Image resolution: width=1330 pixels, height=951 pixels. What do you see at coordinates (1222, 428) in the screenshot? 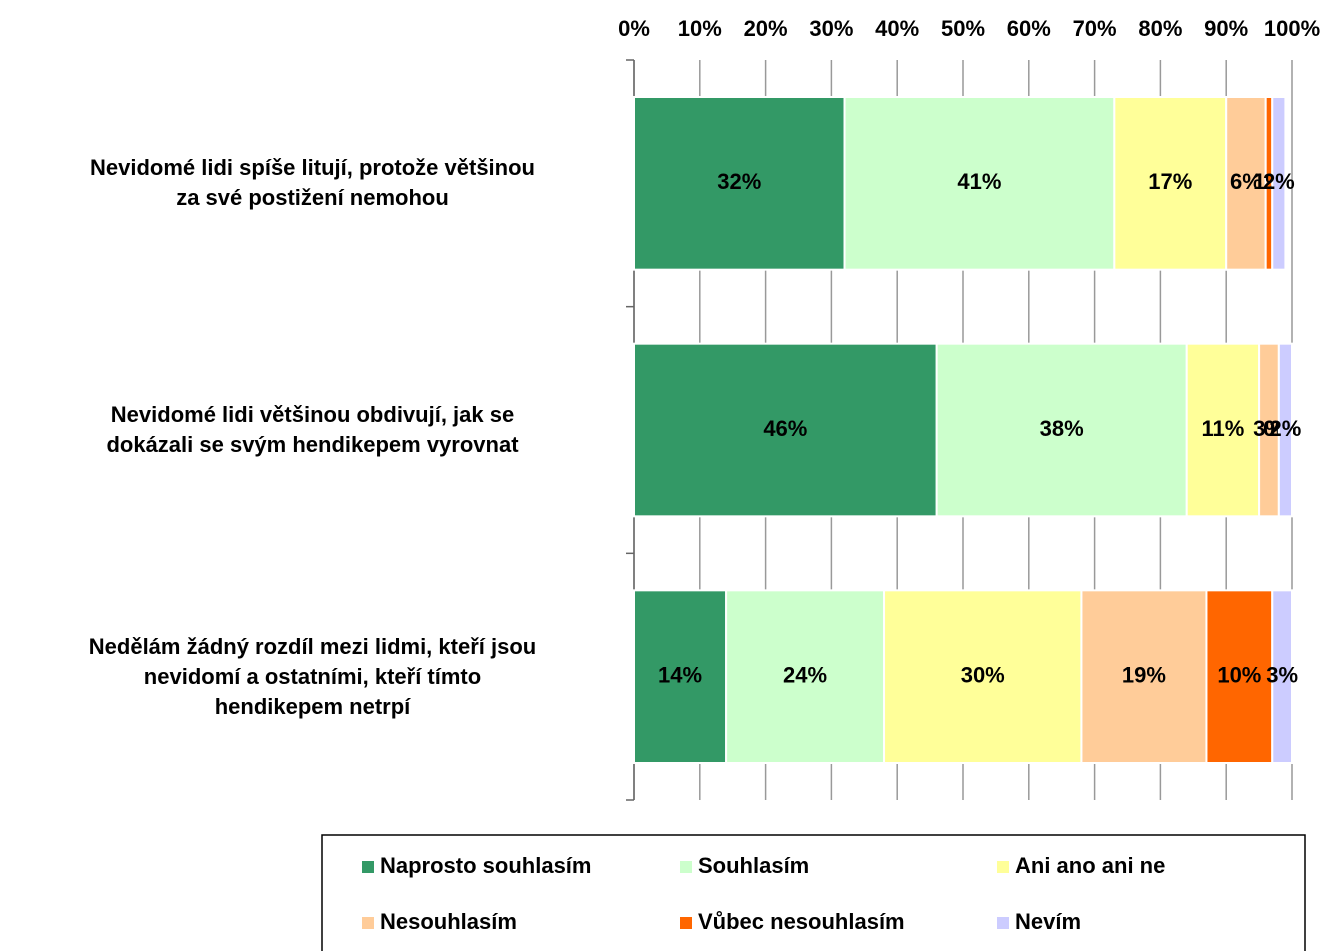
I see `data-label: 11%` at bounding box center [1222, 428].